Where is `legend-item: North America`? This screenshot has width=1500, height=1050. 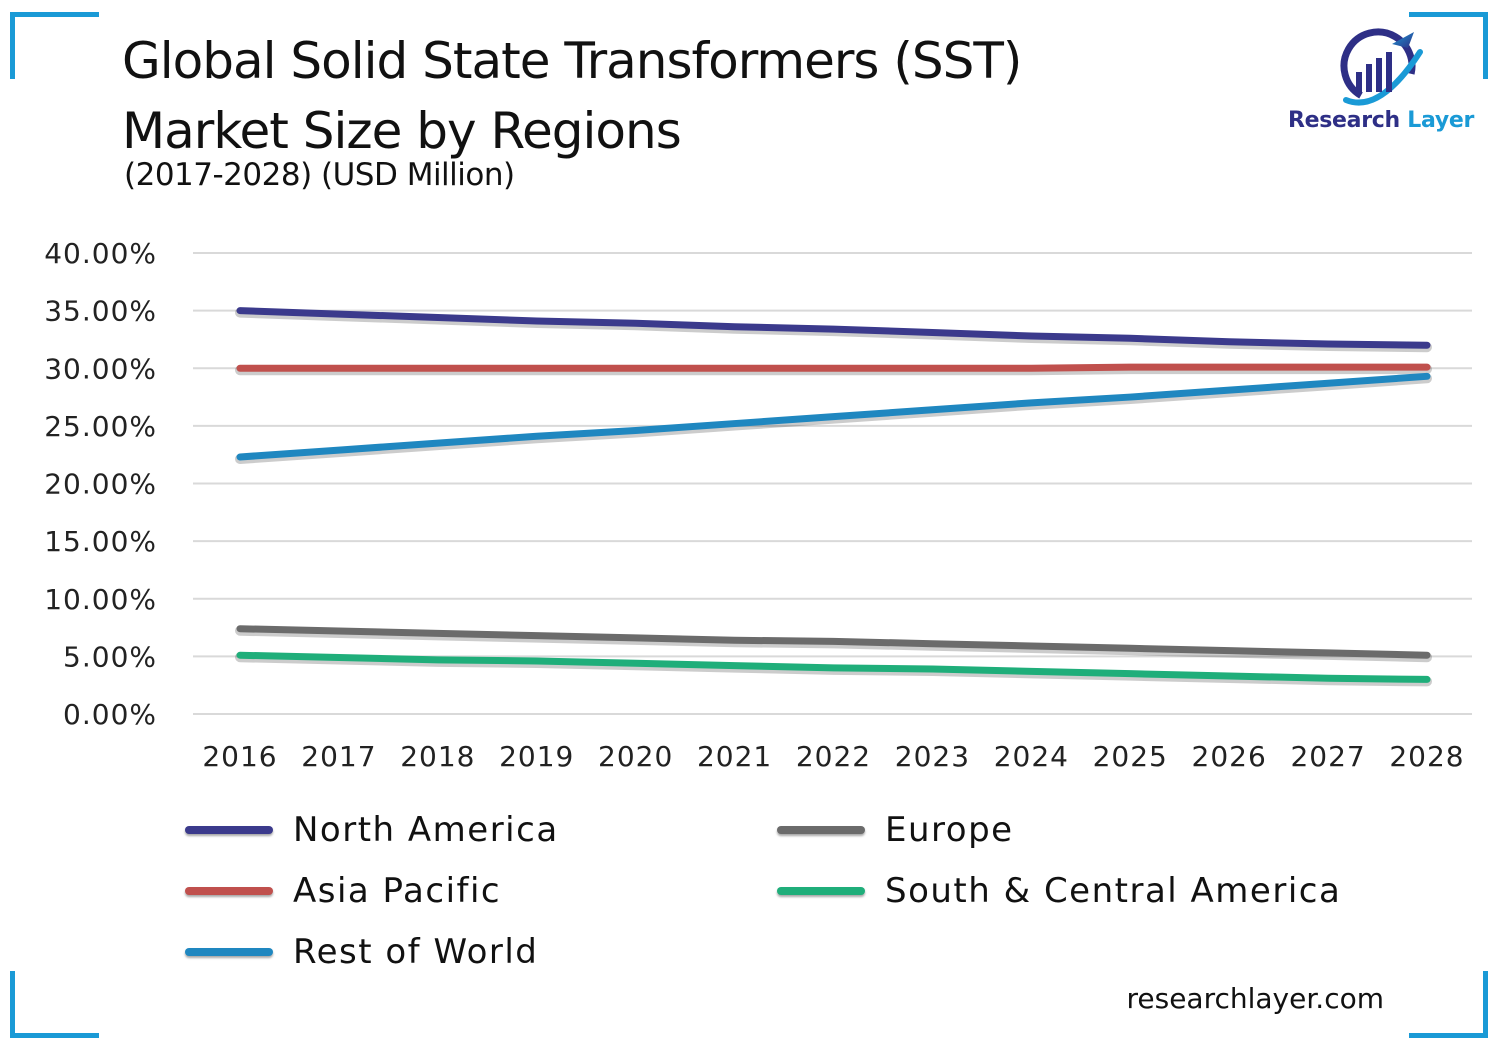
legend-item: North America is located at coordinates (372, 830).